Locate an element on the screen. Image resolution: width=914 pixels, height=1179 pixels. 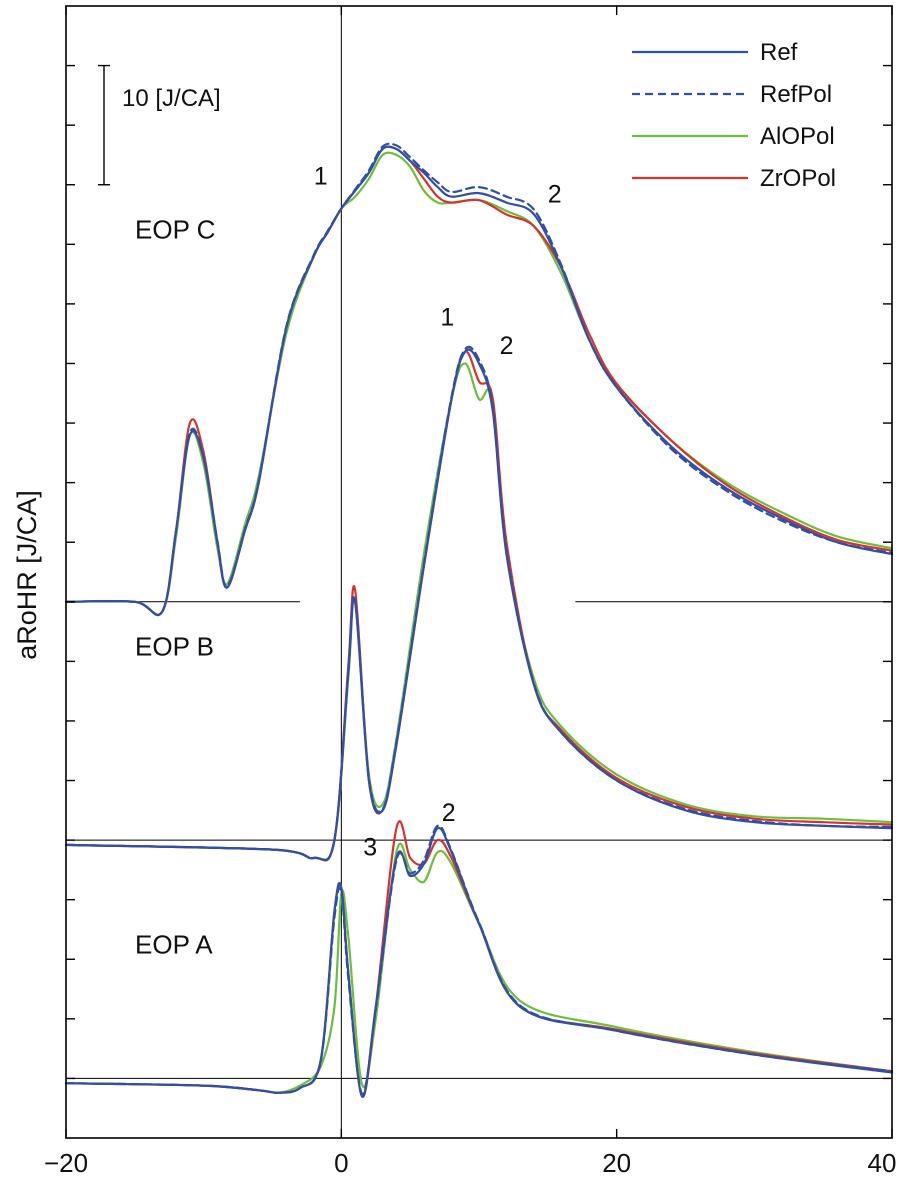
panel-label-eop-b: EOP B is located at coordinates (174, 646).